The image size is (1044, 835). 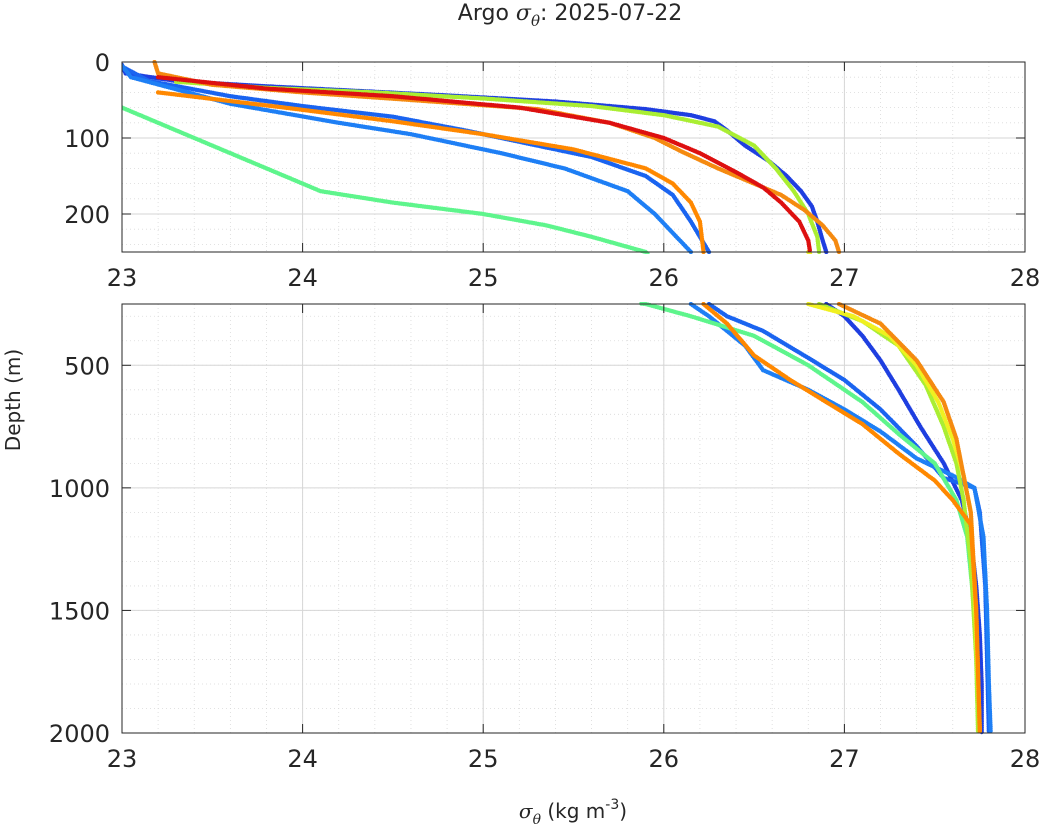 I want to click on y-axis-label: Depth (m), so click(x=13, y=400).